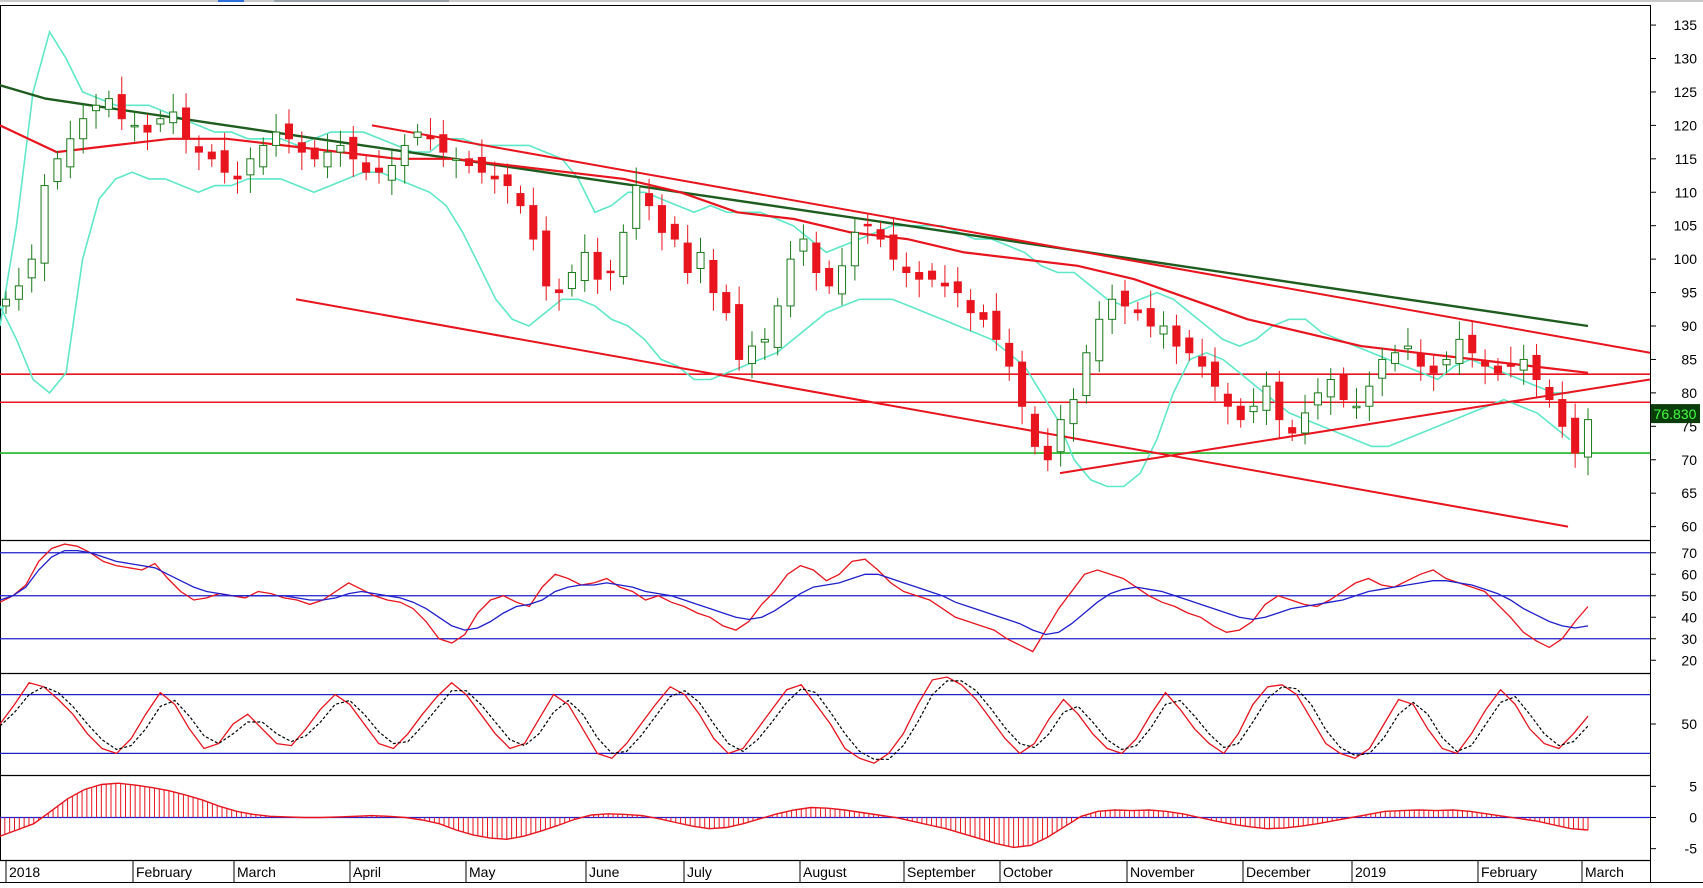 Image resolution: width=1703 pixels, height=888 pixels. I want to click on rsi-axis-tick-label: 40, so click(1689, 617).